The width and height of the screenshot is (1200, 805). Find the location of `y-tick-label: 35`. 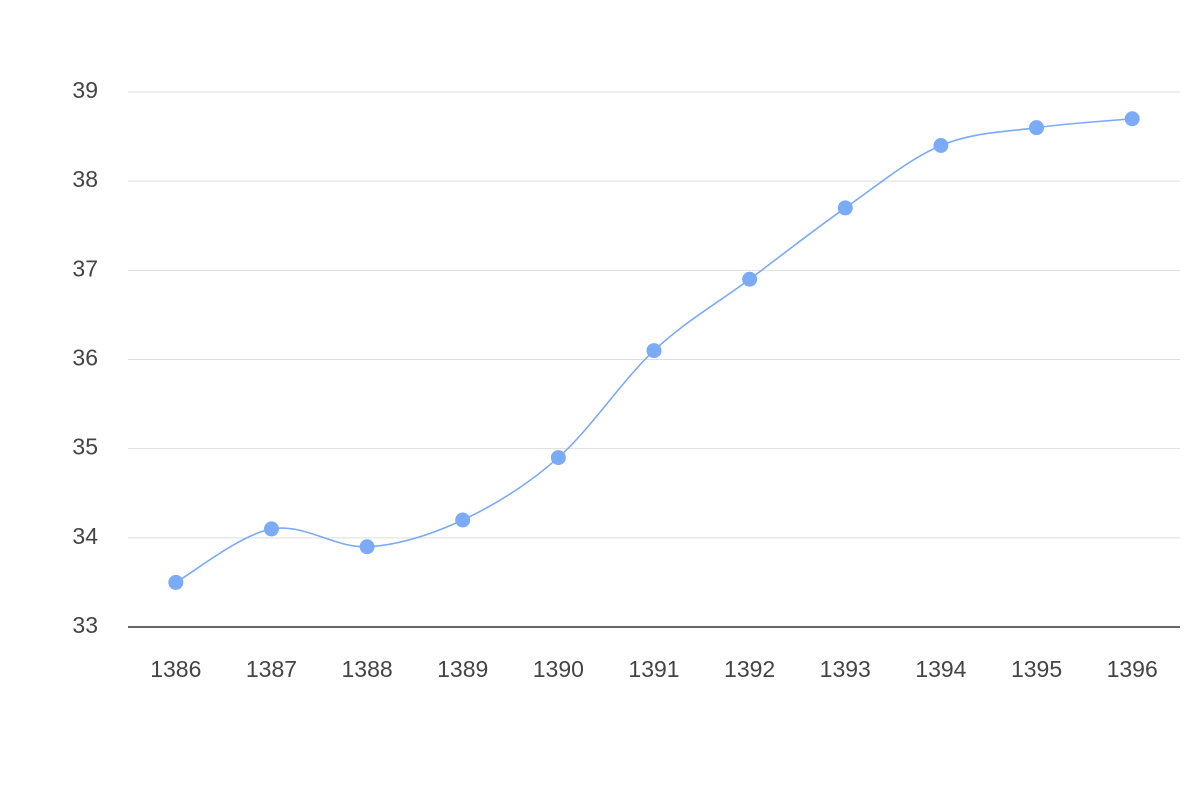

y-tick-label: 35 is located at coordinates (85, 447).